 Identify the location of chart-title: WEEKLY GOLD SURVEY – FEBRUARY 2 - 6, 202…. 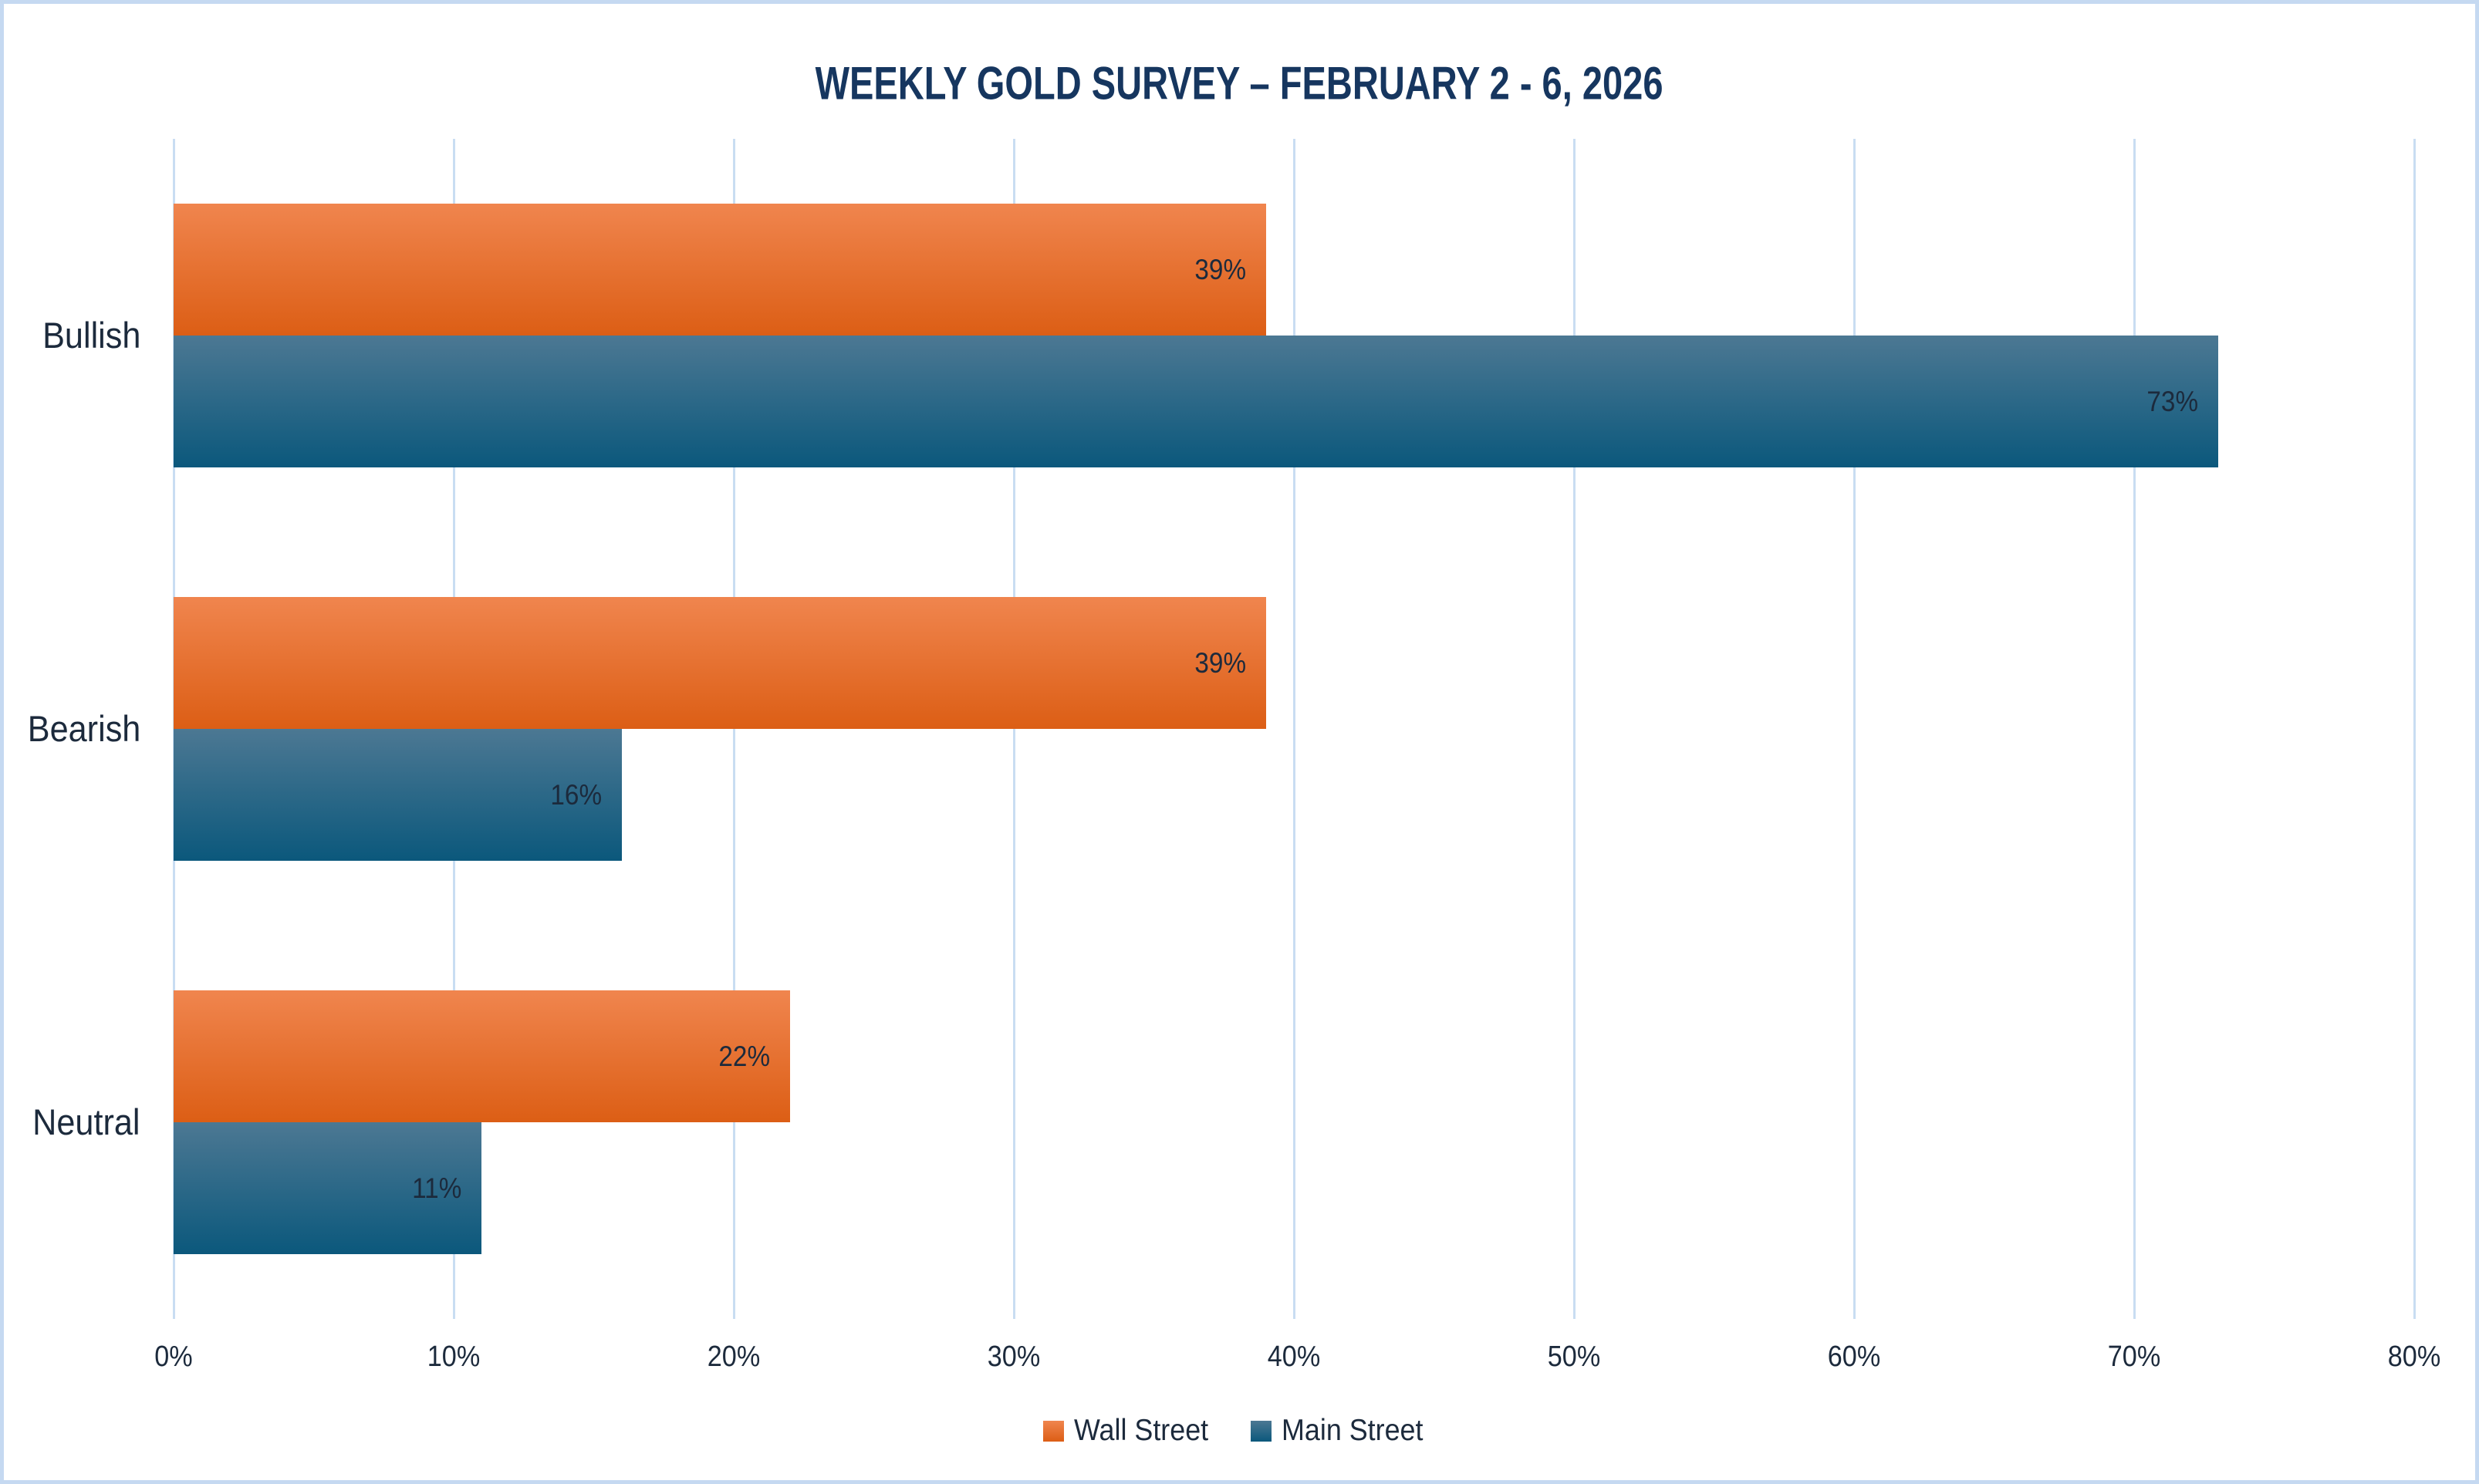
(1239, 83).